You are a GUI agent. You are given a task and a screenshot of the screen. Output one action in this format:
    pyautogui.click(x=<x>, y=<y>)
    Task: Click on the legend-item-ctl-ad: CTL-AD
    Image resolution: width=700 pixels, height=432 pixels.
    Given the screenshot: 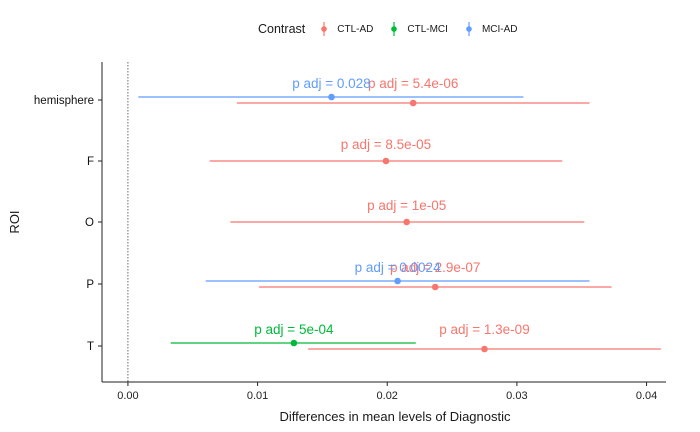 What is the action you would take?
    pyautogui.click(x=344, y=29)
    